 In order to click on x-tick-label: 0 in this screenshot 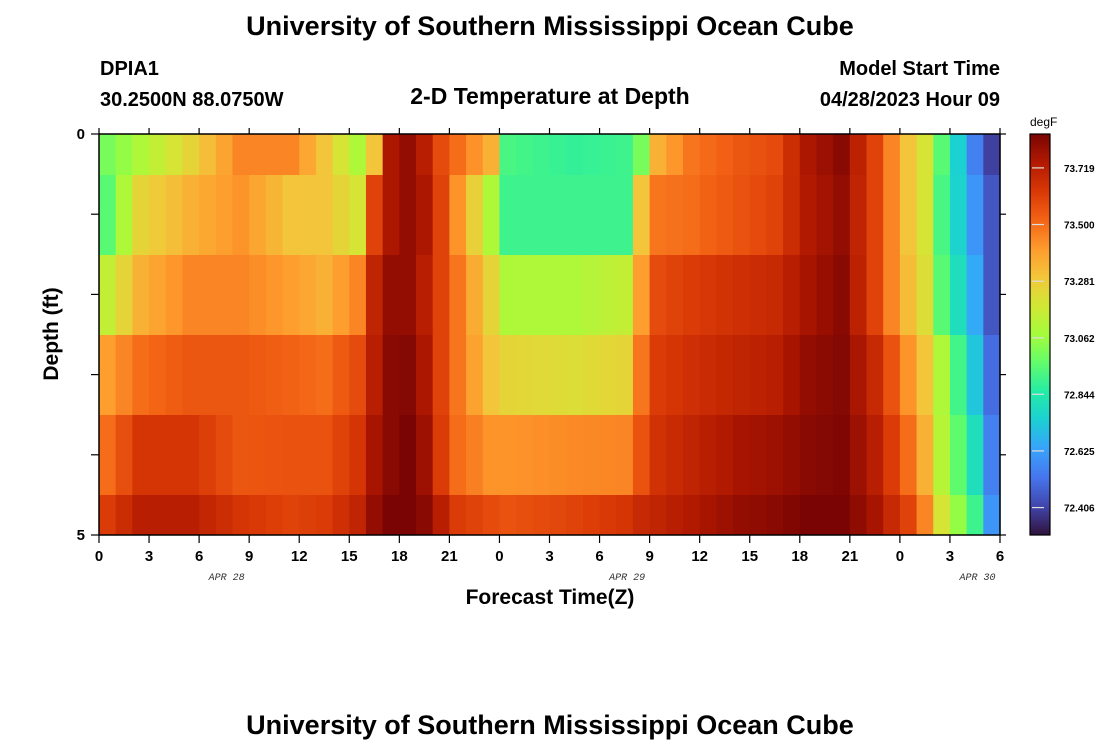, I will do `click(900, 556)`.